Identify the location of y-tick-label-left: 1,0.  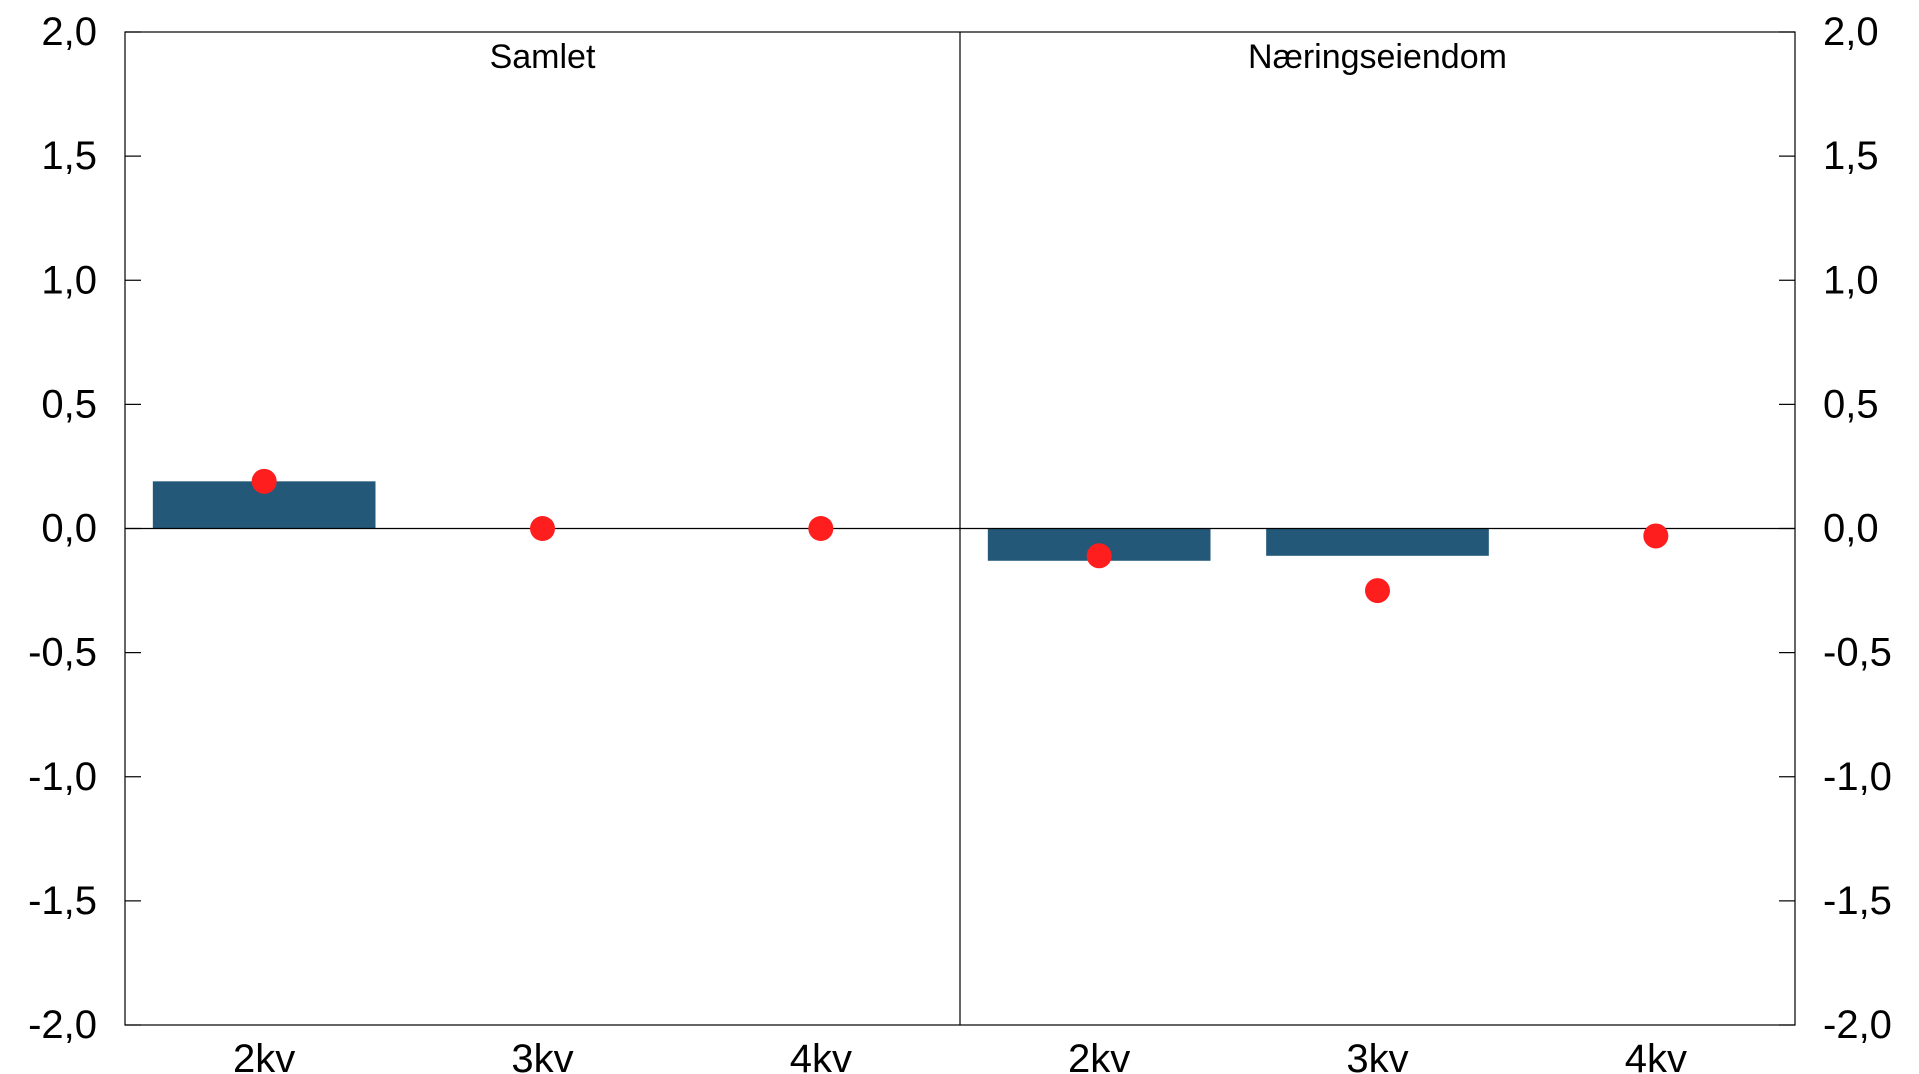
(69, 280).